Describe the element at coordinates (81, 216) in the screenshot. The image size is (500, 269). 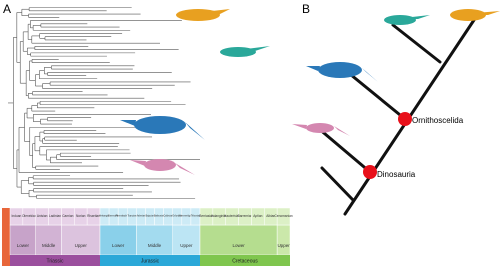
I see `stage-label: Norian` at that location.